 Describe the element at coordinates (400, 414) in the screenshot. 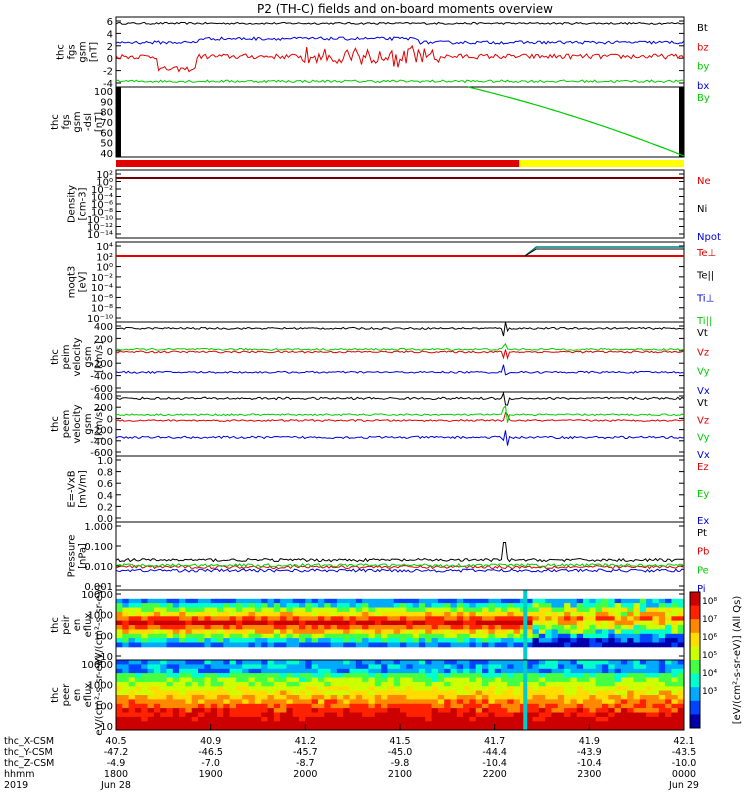

I see `series-Vy` at that location.